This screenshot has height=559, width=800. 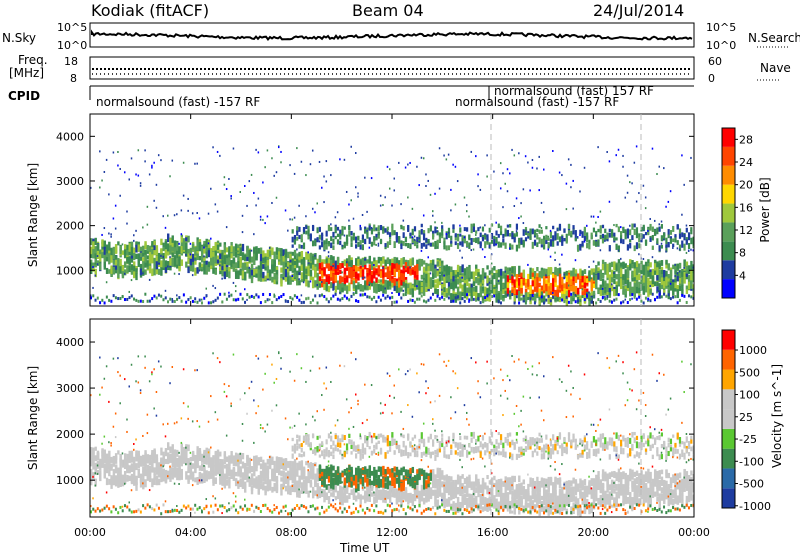 What do you see at coordinates (70, 181) in the screenshot?
I see `power-ytick-label: 3000` at bounding box center [70, 181].